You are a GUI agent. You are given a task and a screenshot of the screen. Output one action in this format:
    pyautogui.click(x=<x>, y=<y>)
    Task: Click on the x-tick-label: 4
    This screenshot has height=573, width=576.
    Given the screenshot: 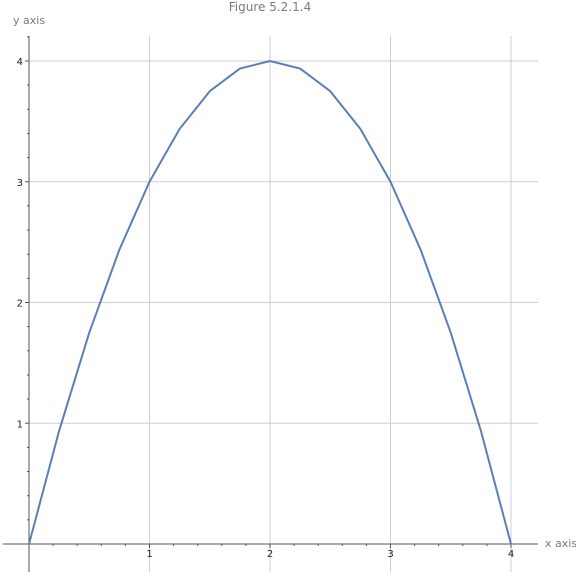 What is the action you would take?
    pyautogui.click(x=511, y=554)
    